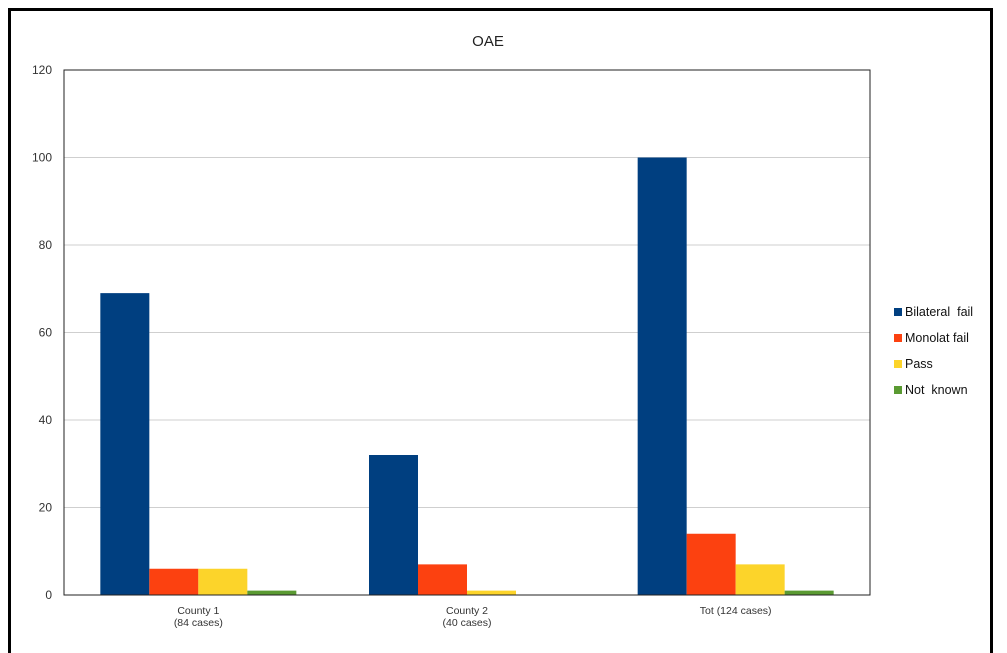 Image resolution: width=1007 pixels, height=653 pixels. I want to click on y-tick-label: 40, so click(46, 420).